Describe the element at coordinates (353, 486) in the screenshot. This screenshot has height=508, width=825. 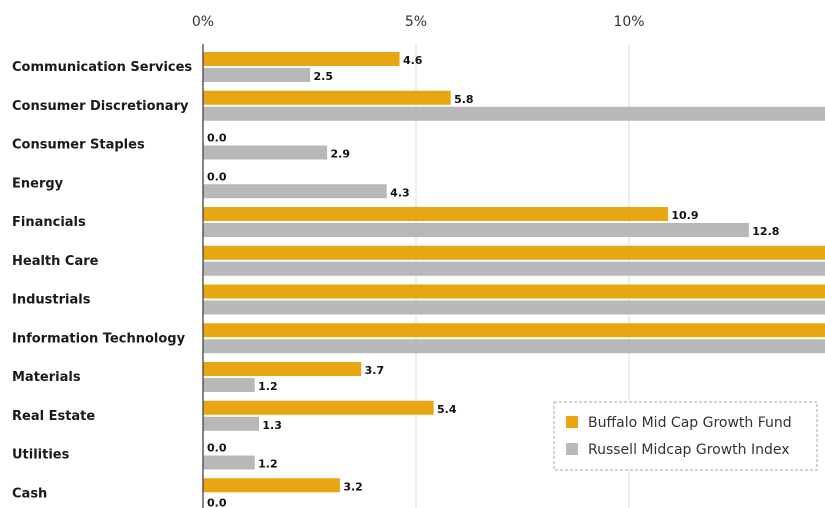
I see `fund-value-label: 3.2` at that location.